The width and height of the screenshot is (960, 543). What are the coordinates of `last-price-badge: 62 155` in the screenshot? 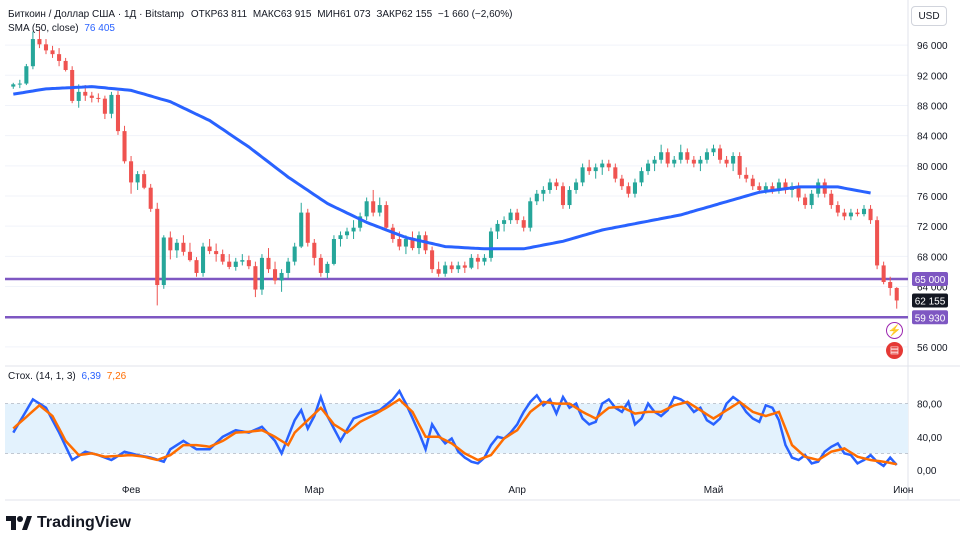 It's located at (930, 301).